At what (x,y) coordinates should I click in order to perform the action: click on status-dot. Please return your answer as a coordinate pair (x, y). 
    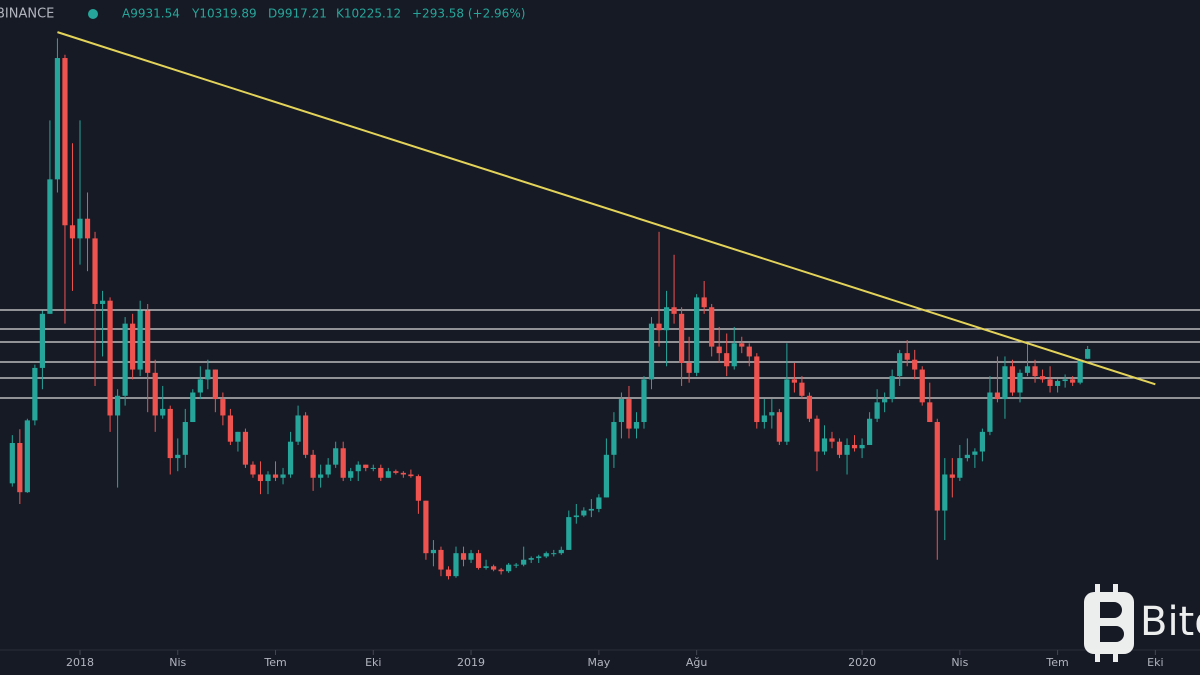
    Looking at the image, I should click on (93, 14).